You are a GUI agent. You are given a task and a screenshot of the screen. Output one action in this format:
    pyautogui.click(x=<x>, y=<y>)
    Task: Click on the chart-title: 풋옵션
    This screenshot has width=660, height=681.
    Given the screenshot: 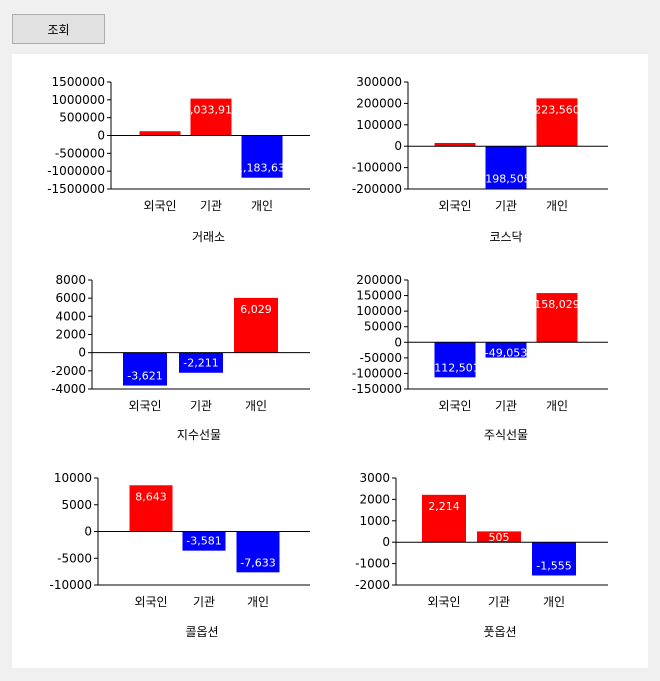 What is the action you would take?
    pyautogui.click(x=499, y=632)
    